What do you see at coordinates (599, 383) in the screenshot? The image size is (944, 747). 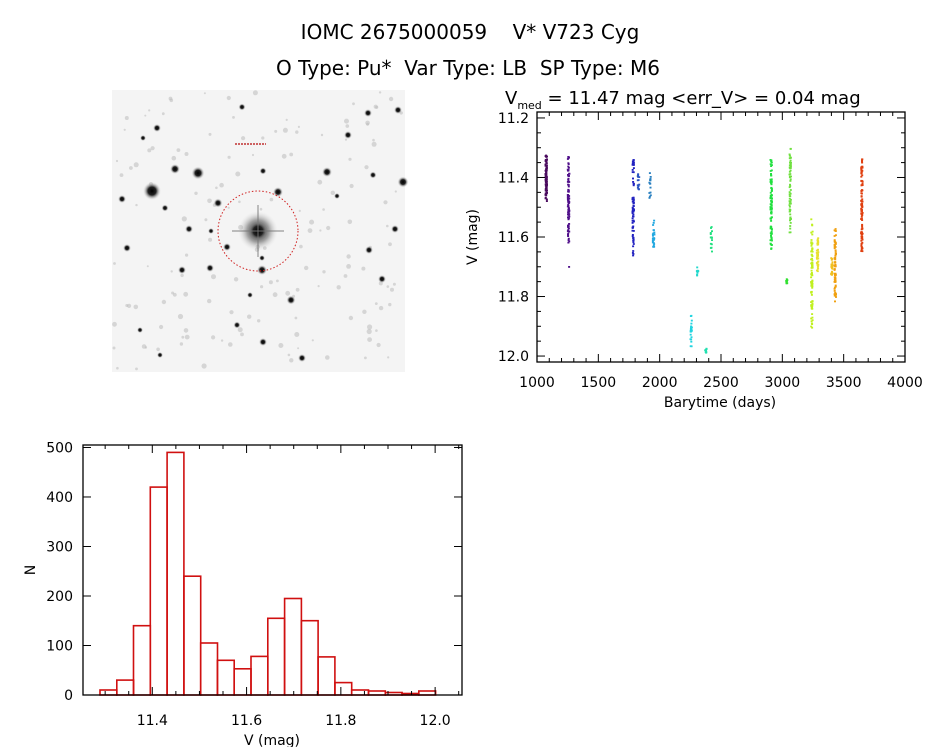 I see `x-tick-label: 1500` at bounding box center [599, 383].